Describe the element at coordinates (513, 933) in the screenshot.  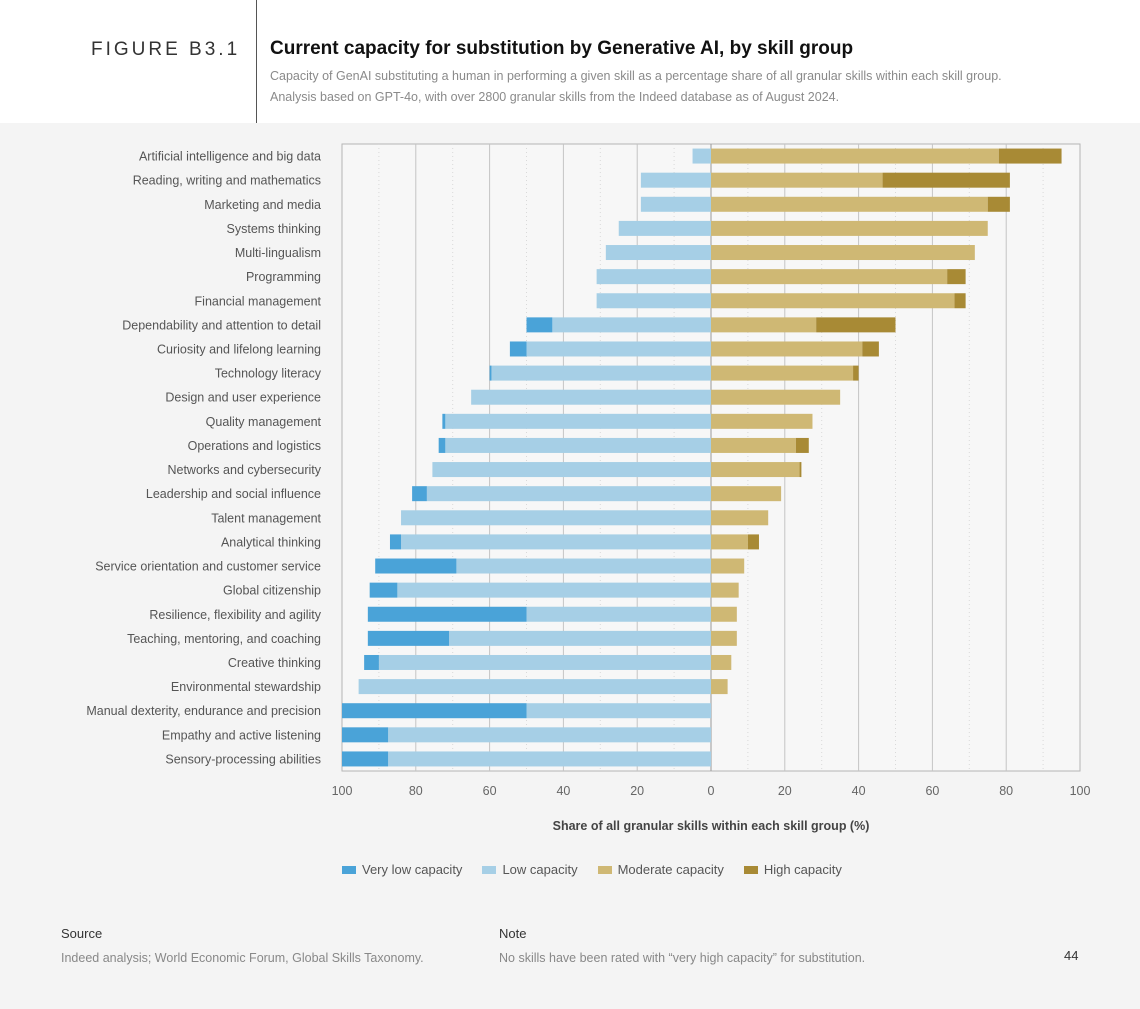
I see `note-heading: Note` at that location.